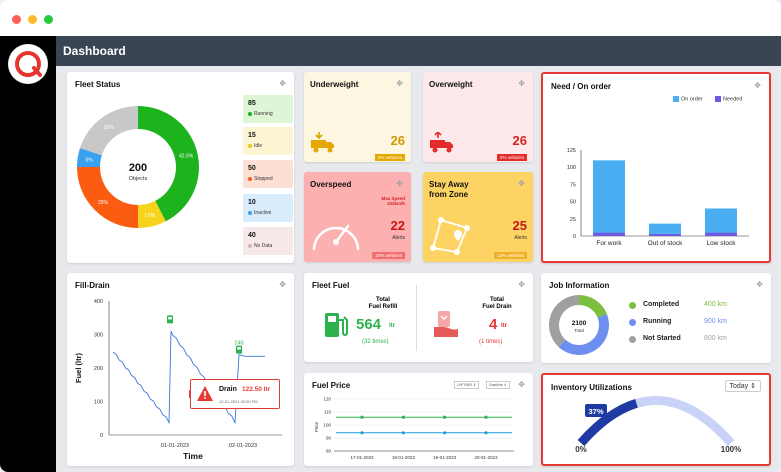  What do you see at coordinates (389, 157) in the screenshot?
I see `underweight-badge: 5% vehicles` at bounding box center [389, 157].